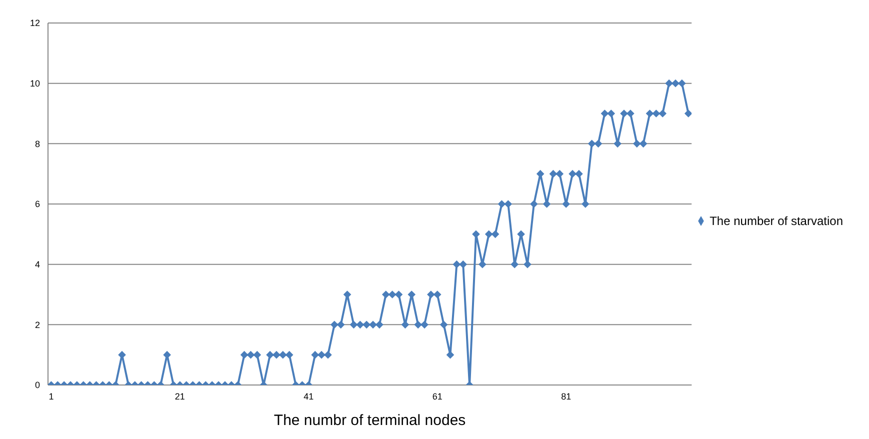  Describe the element at coordinates (37, 385) in the screenshot. I see `y-tick-label: 0` at that location.